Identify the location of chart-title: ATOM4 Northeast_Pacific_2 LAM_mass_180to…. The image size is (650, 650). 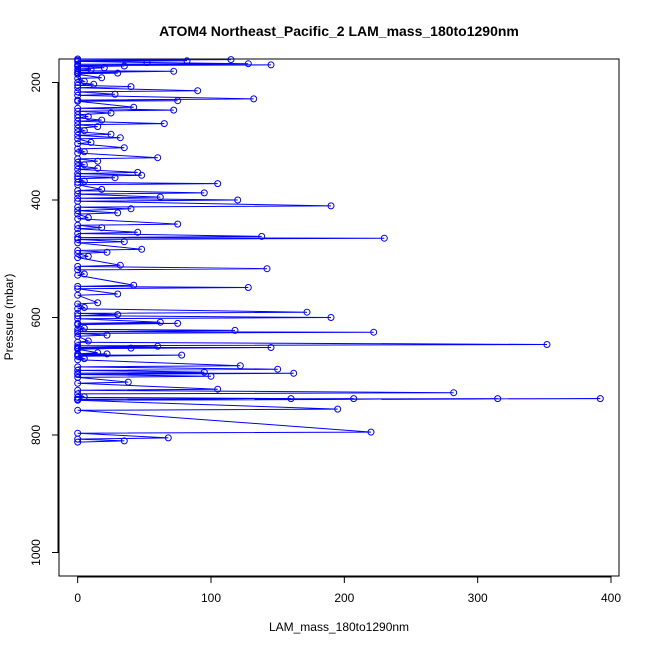
(339, 31).